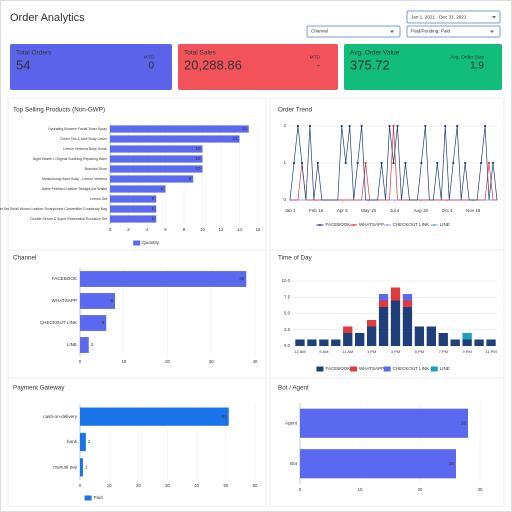 This screenshot has height=512, width=512. What do you see at coordinates (464, 422) in the screenshot?
I see `value-label: 28` at bounding box center [464, 422].